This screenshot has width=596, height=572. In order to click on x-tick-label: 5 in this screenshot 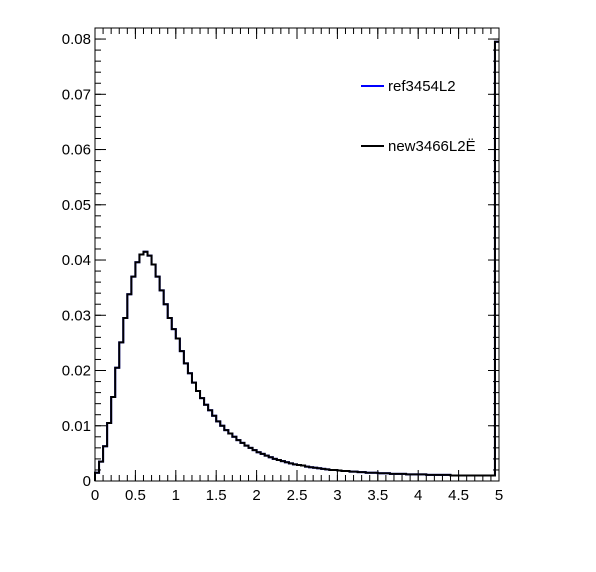, I will do `click(499, 495)`.